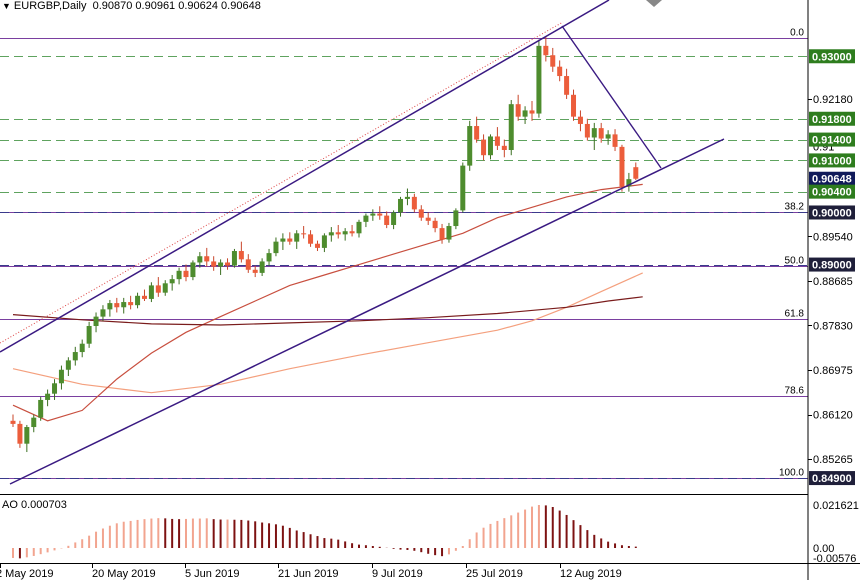 The width and height of the screenshot is (860, 580). Describe the element at coordinates (50, 6) in the screenshot. I see `symbol-timeframe: EURGBP,Daily` at that location.